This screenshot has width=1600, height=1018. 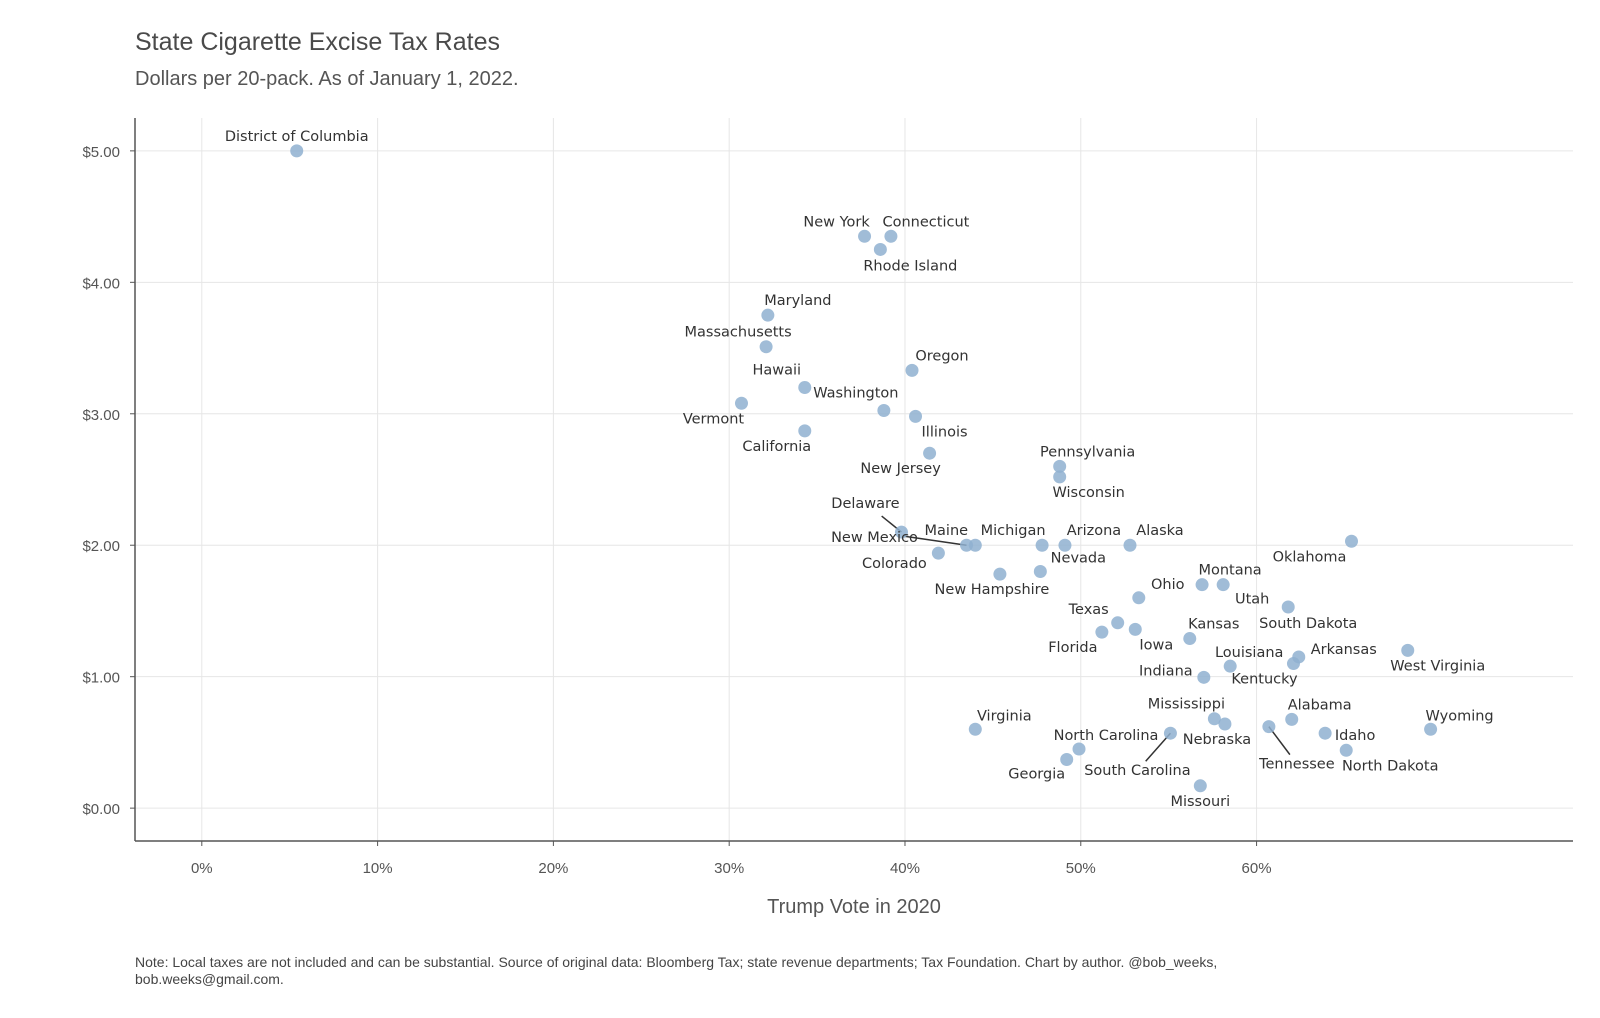 What do you see at coordinates (714, 419) in the screenshot?
I see `point-label: Vermont` at bounding box center [714, 419].